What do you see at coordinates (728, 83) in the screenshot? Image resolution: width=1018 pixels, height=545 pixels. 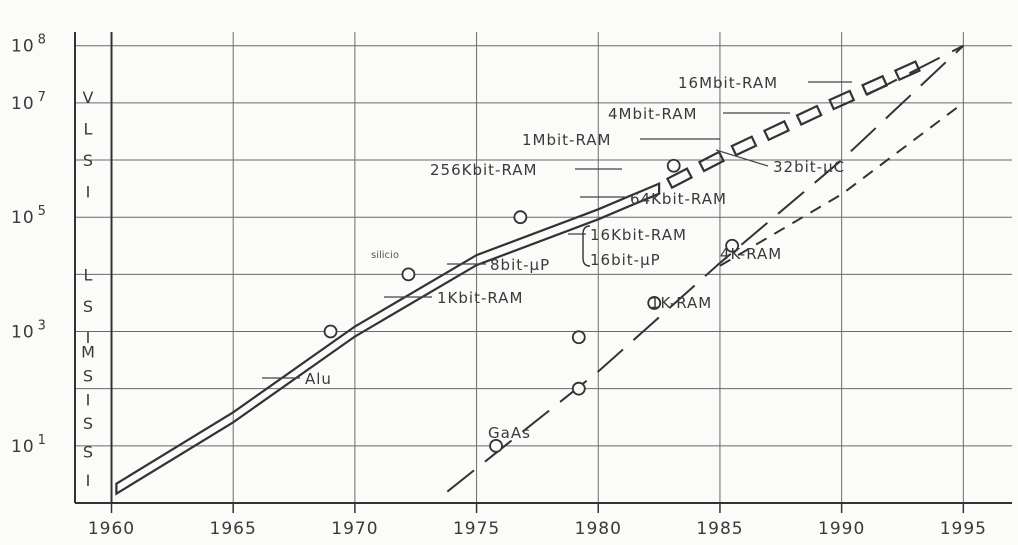 I see `annotation-label: 16Mbit-RAM` at bounding box center [728, 83].